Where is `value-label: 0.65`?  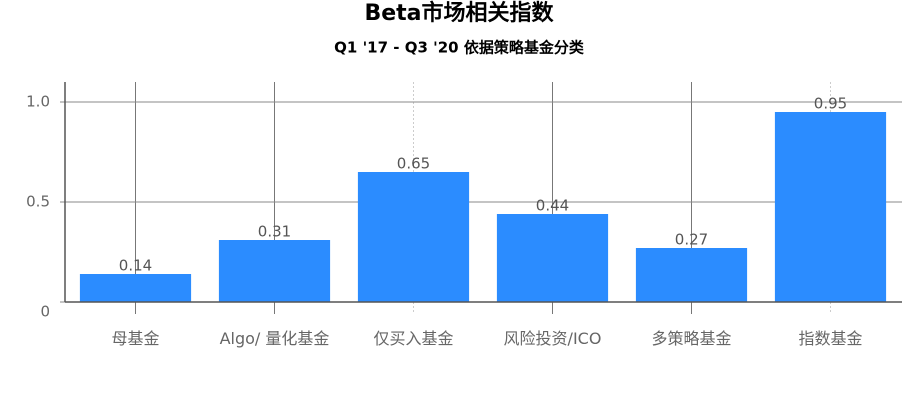 value-label: 0.65 is located at coordinates (413, 164).